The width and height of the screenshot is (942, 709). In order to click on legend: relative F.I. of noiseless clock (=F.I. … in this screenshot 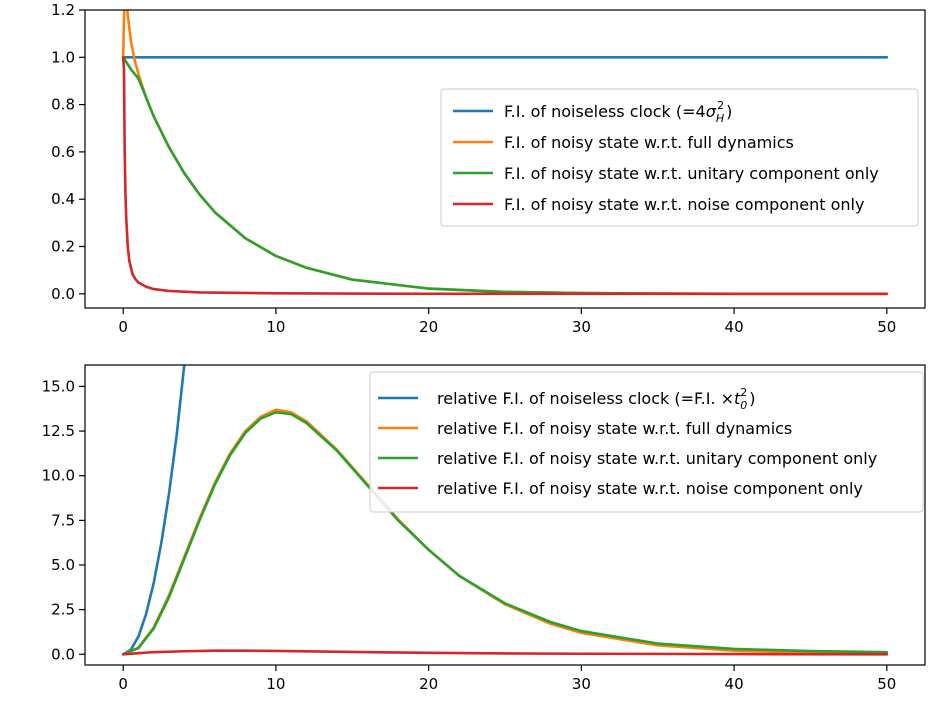, I will do `click(646, 442)`.